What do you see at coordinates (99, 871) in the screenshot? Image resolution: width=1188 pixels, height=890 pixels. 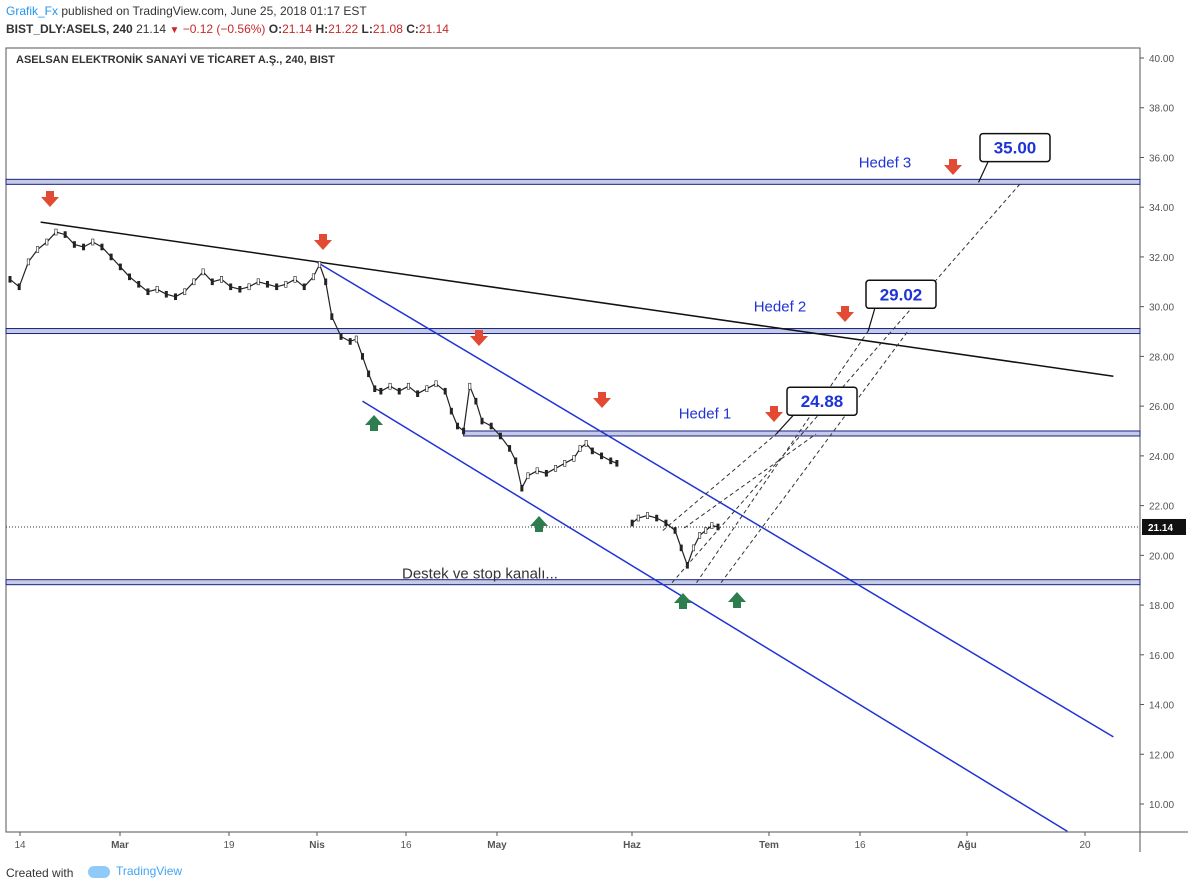 I see `cloud-icon` at bounding box center [99, 871].